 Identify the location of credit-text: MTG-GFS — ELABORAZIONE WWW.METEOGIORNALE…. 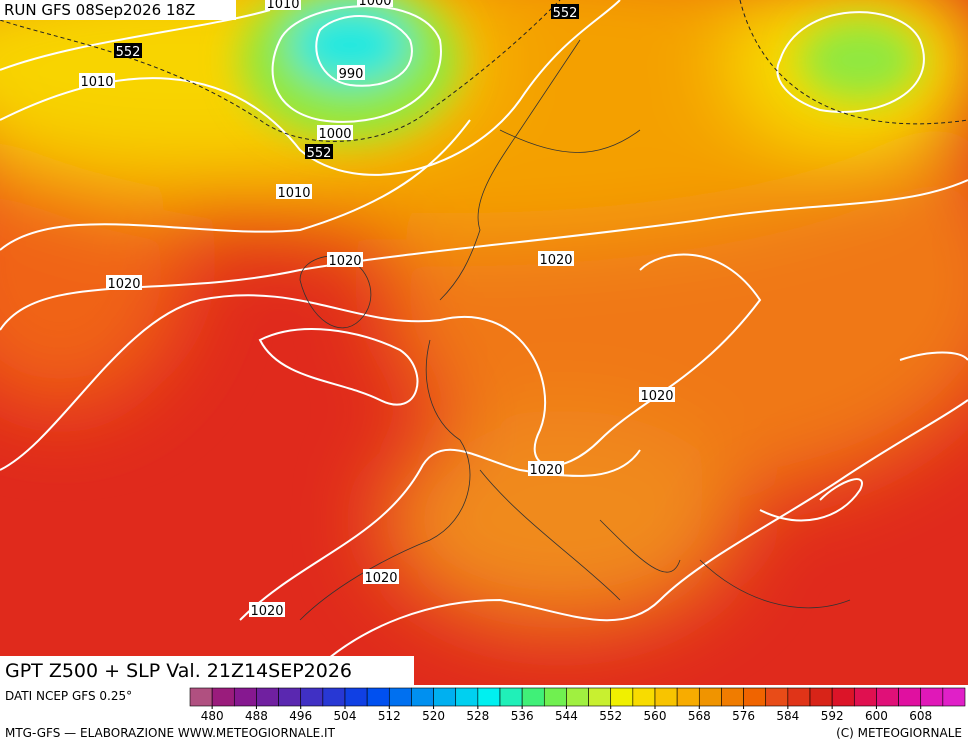
(170, 733).